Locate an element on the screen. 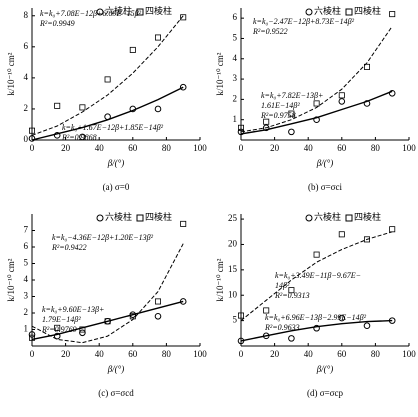  annotation: R²=0.9633 is located at coordinates (282, 327).